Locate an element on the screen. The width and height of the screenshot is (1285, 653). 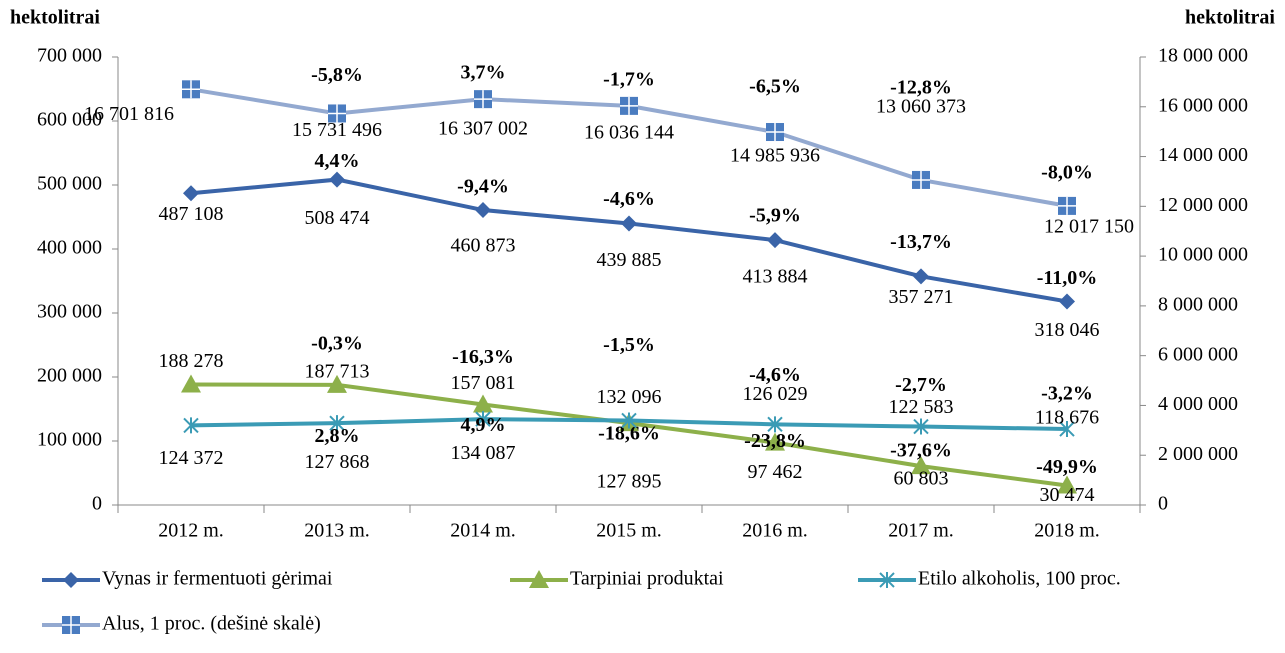
change-label: -37,6% is located at coordinates (921, 451).